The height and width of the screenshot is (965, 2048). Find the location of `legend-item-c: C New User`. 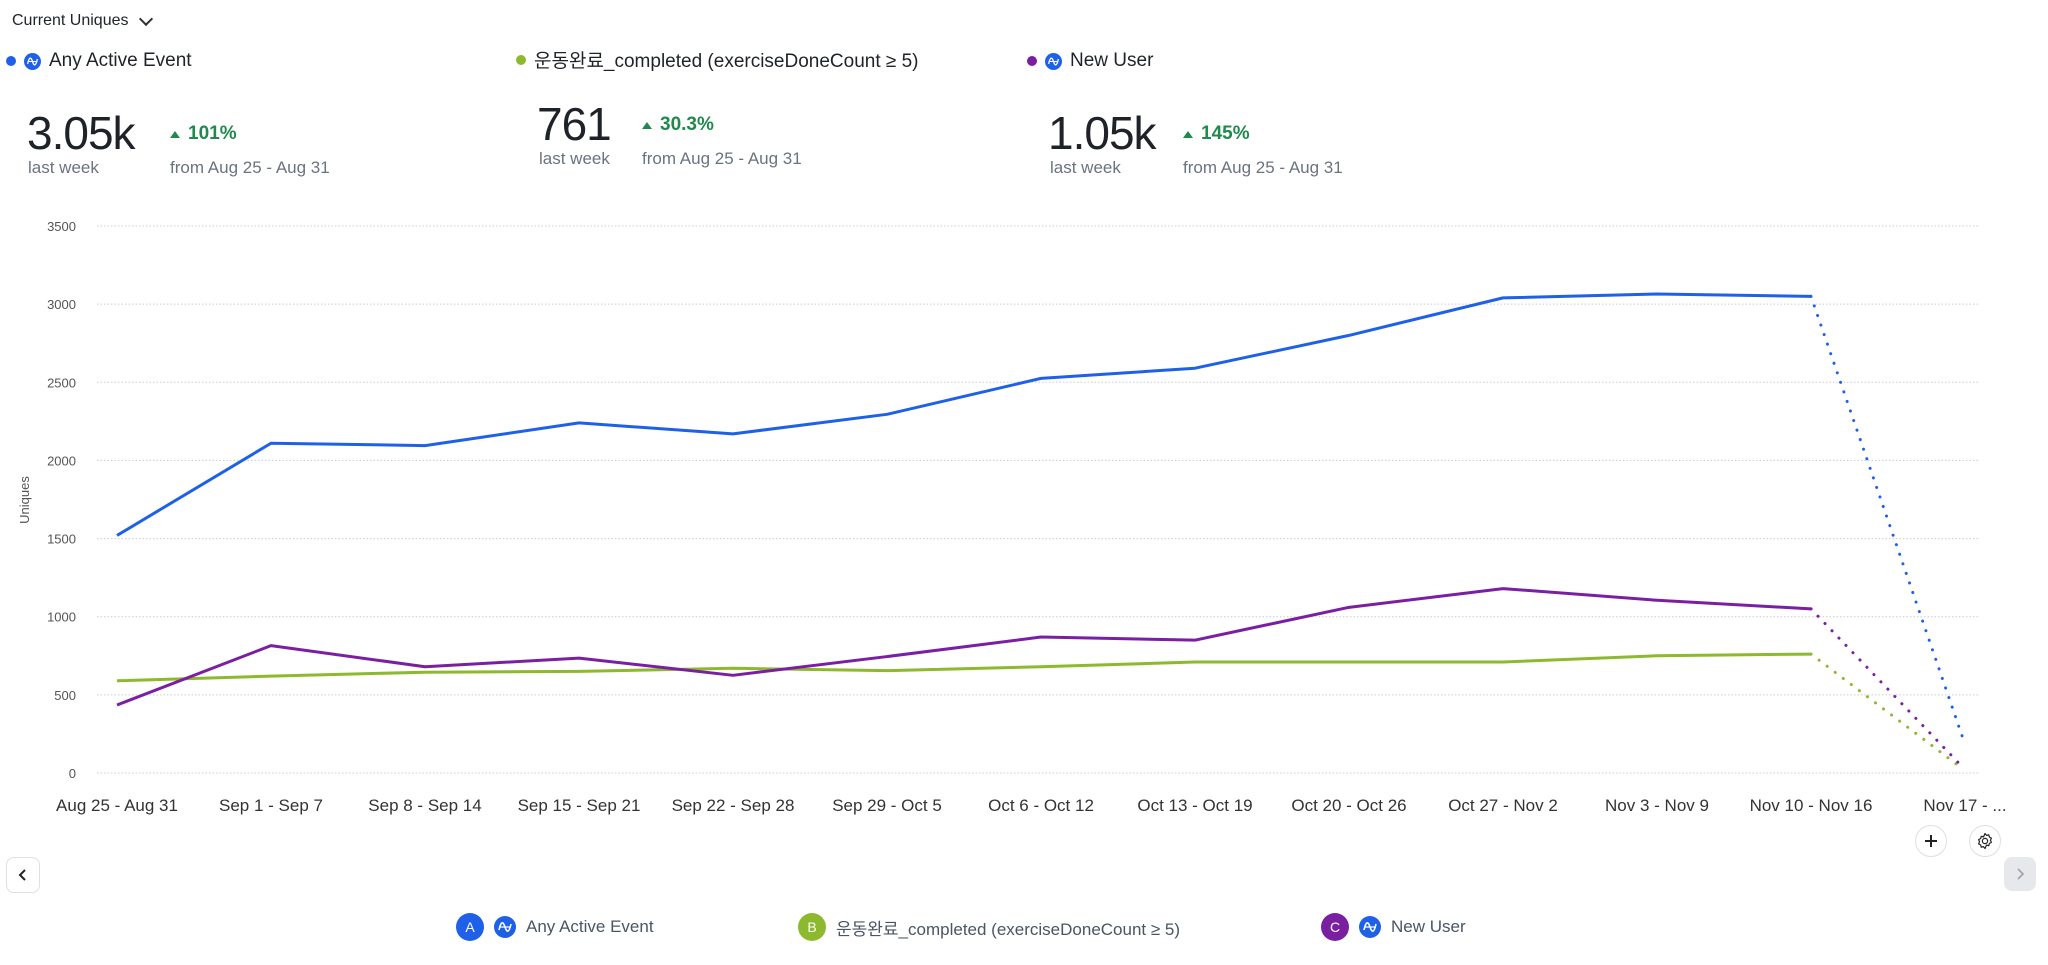

legend-item-c: C New User is located at coordinates (1393, 927).